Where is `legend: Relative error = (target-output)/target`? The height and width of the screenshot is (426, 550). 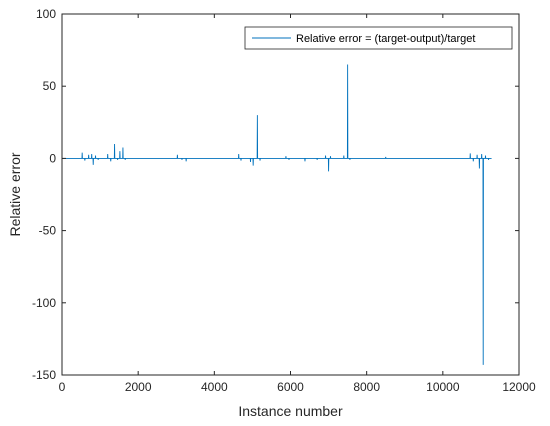
legend: Relative error = (target-output)/target is located at coordinates (378, 38).